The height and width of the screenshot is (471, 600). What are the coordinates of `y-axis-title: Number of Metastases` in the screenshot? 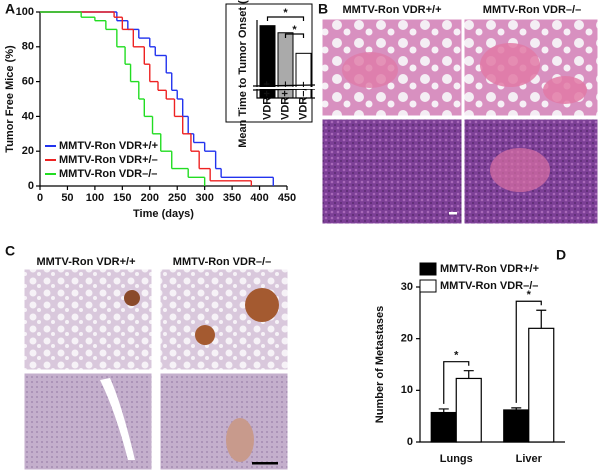 It's located at (380, 364).